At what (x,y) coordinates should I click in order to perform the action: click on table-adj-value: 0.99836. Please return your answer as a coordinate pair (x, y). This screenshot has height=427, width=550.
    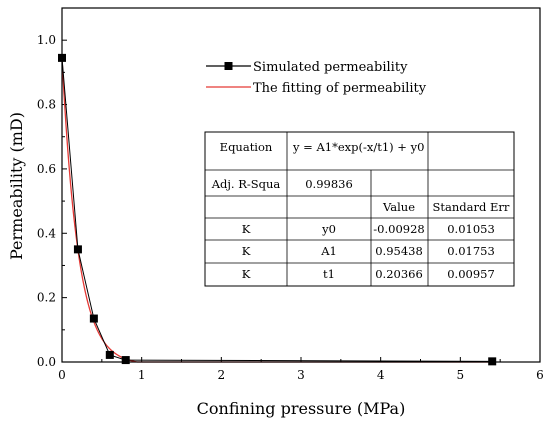
    Looking at the image, I should click on (329, 184).